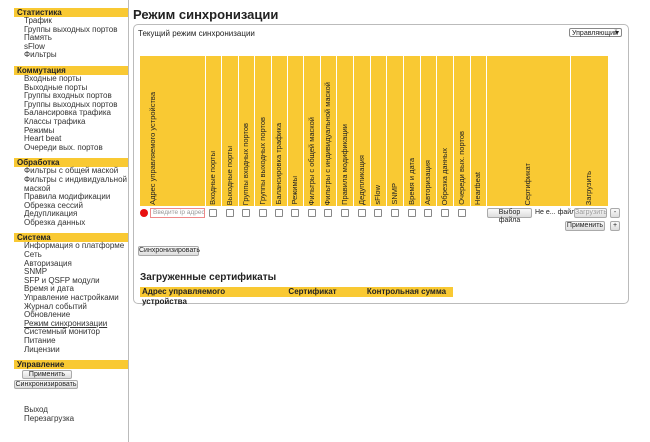 This screenshot has height=442, width=650. What do you see at coordinates (377, 195) in the screenshot?
I see `column-header: sFlow` at bounding box center [377, 195].